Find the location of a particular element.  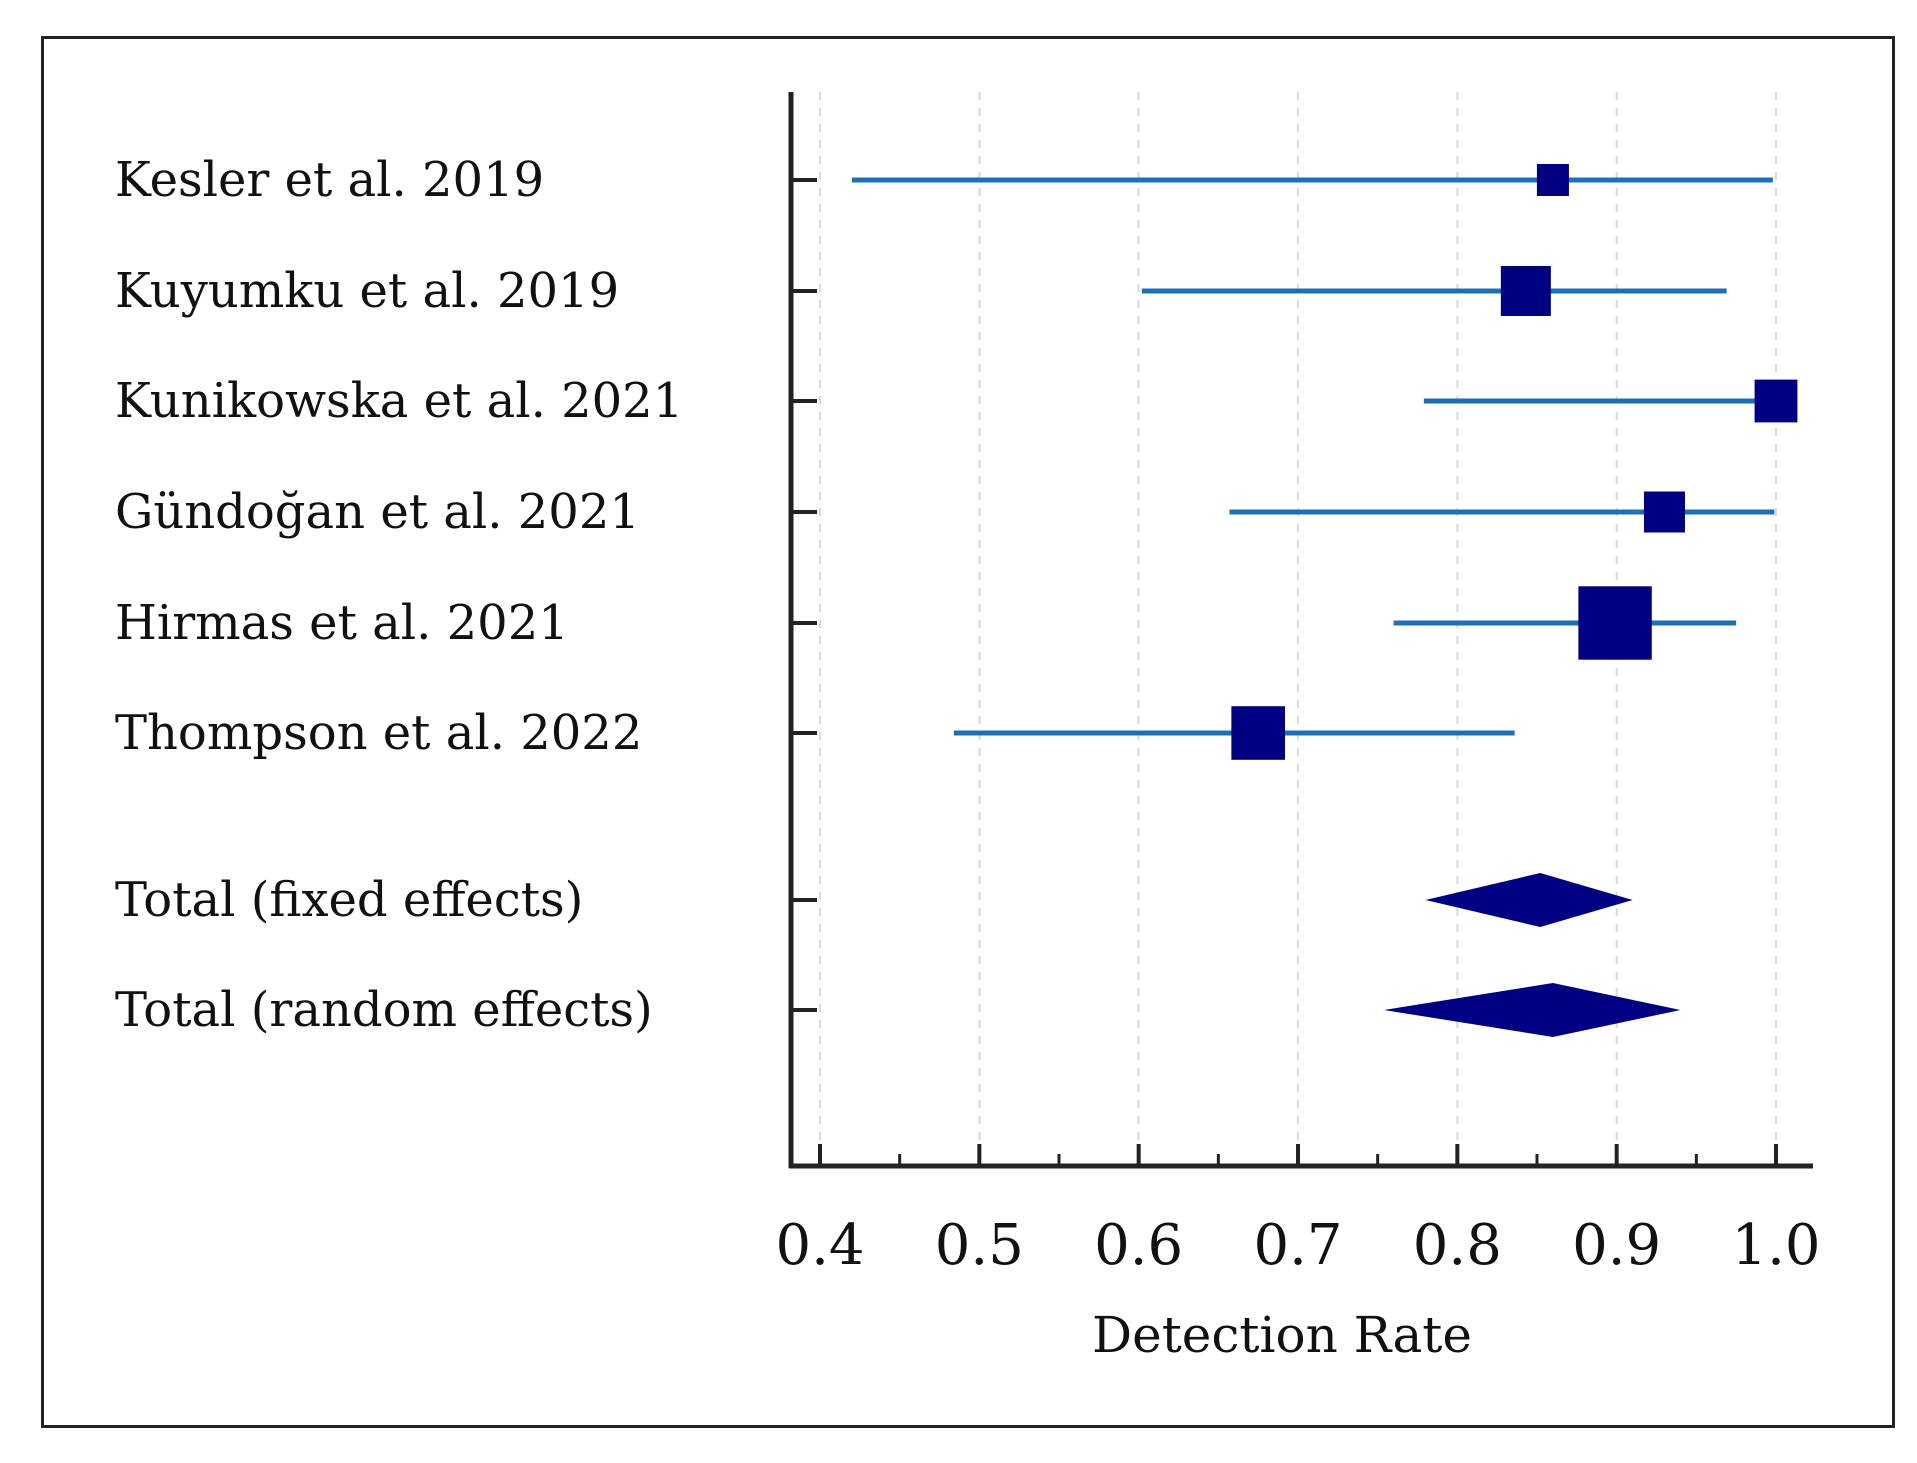

study-label: Thompson et al. 2022 is located at coordinates (378, 733).